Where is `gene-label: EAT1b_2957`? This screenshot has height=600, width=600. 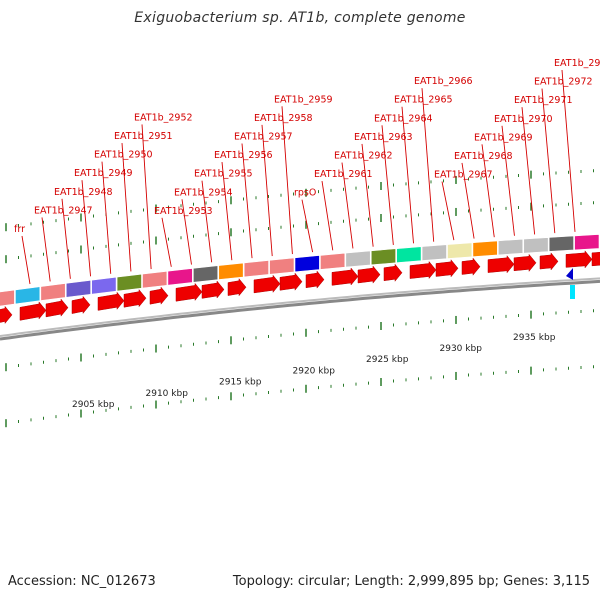
gene-label: EAT1b_2957 is located at coordinates (263, 136).